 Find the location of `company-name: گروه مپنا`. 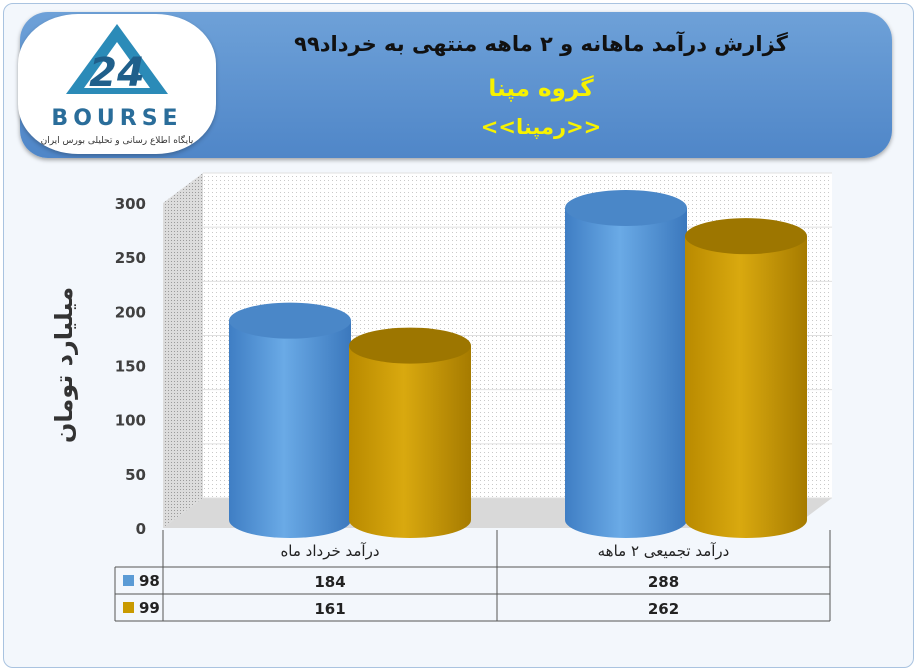

company-name: گروه مپنا is located at coordinates (541, 89).